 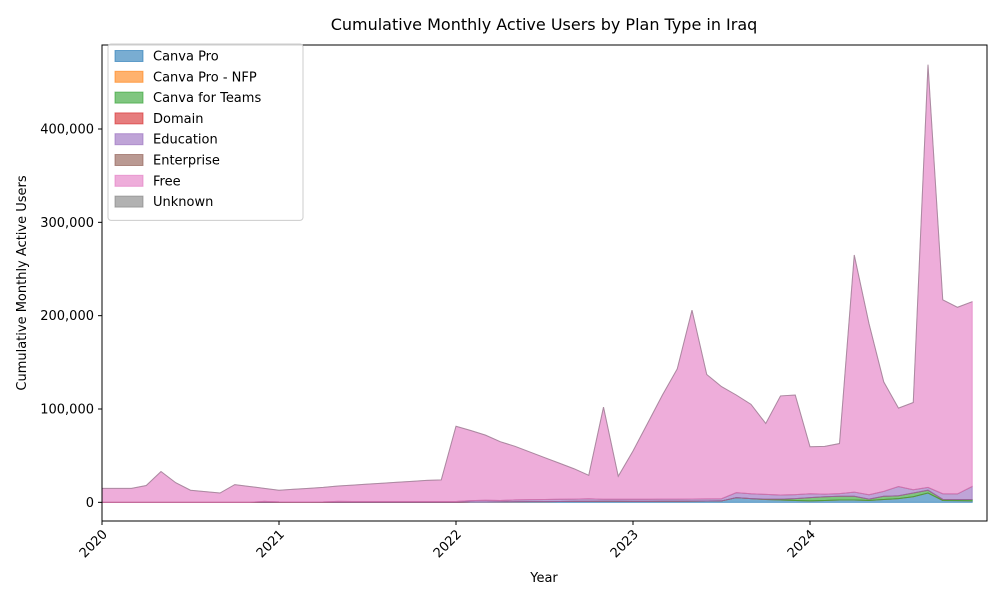 I want to click on legend-label: Canva Pro, so click(x=186, y=57).